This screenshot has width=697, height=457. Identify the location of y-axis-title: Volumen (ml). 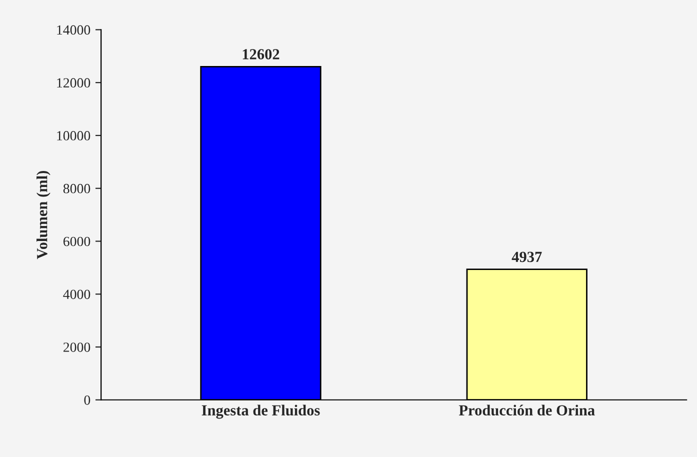
(43, 215).